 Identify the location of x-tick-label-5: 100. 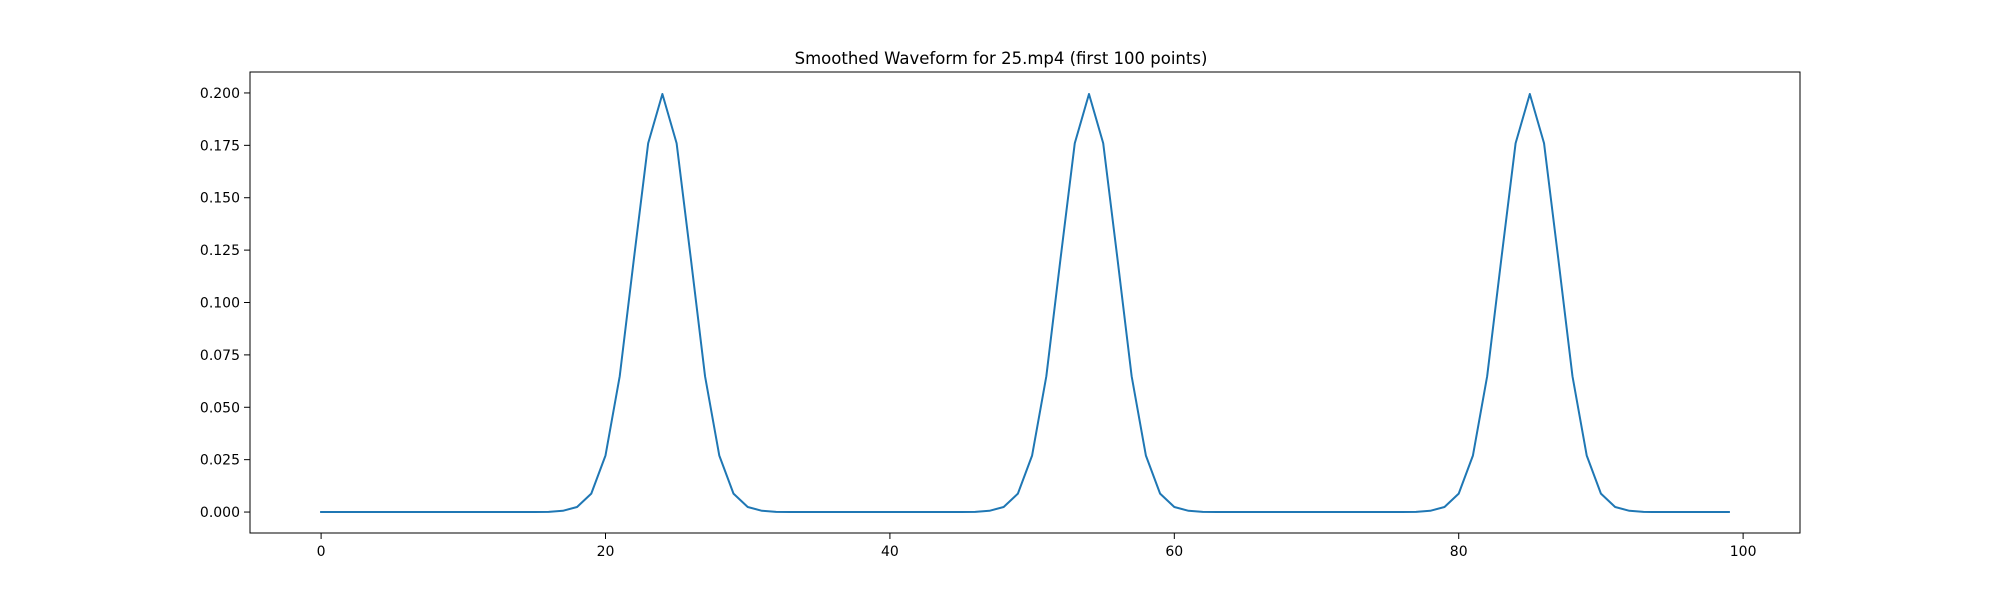
(1743, 552).